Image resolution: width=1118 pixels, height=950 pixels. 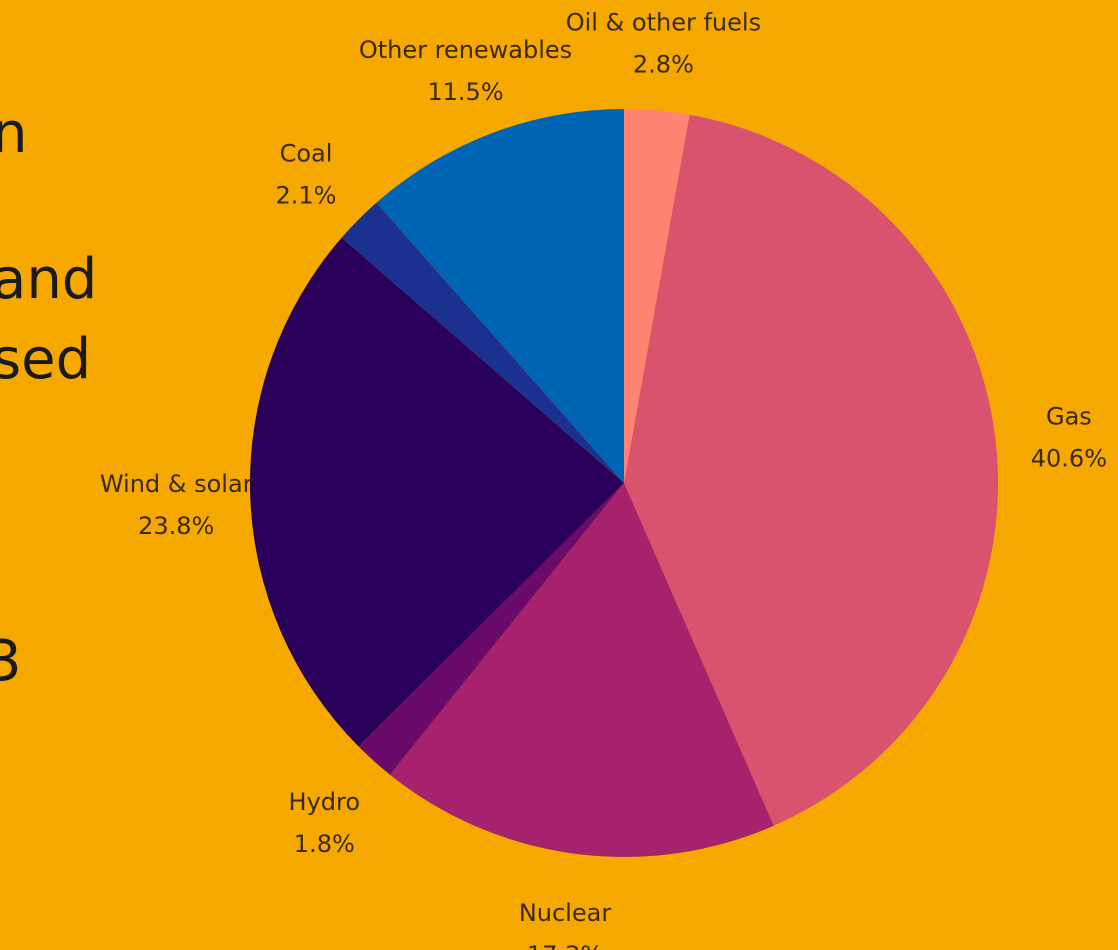 What do you see at coordinates (1069, 458) in the screenshot?
I see `slice-value-gas: 40.6%` at bounding box center [1069, 458].